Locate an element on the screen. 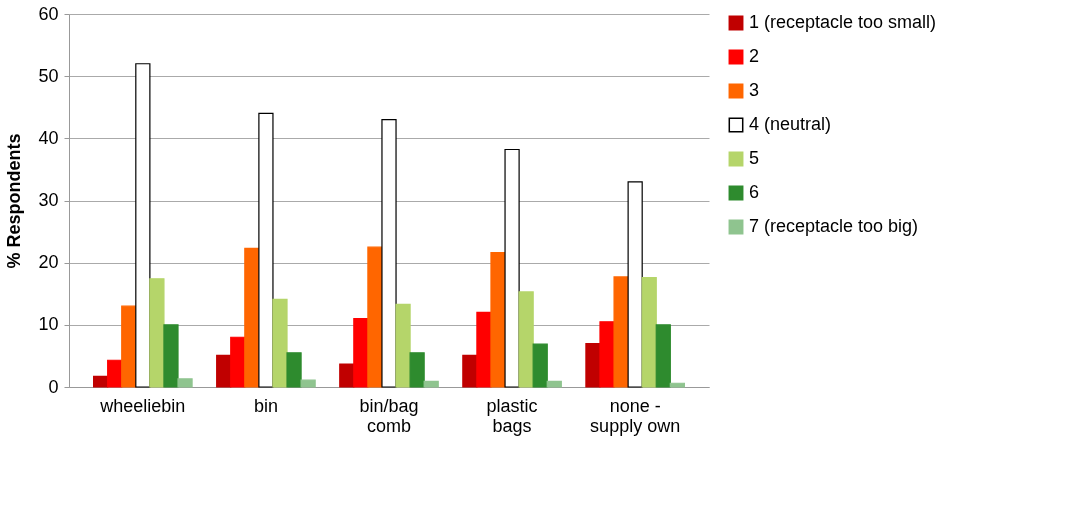 The width and height of the screenshot is (1090, 508). y-axis-title: % Respondents is located at coordinates (14, 201).